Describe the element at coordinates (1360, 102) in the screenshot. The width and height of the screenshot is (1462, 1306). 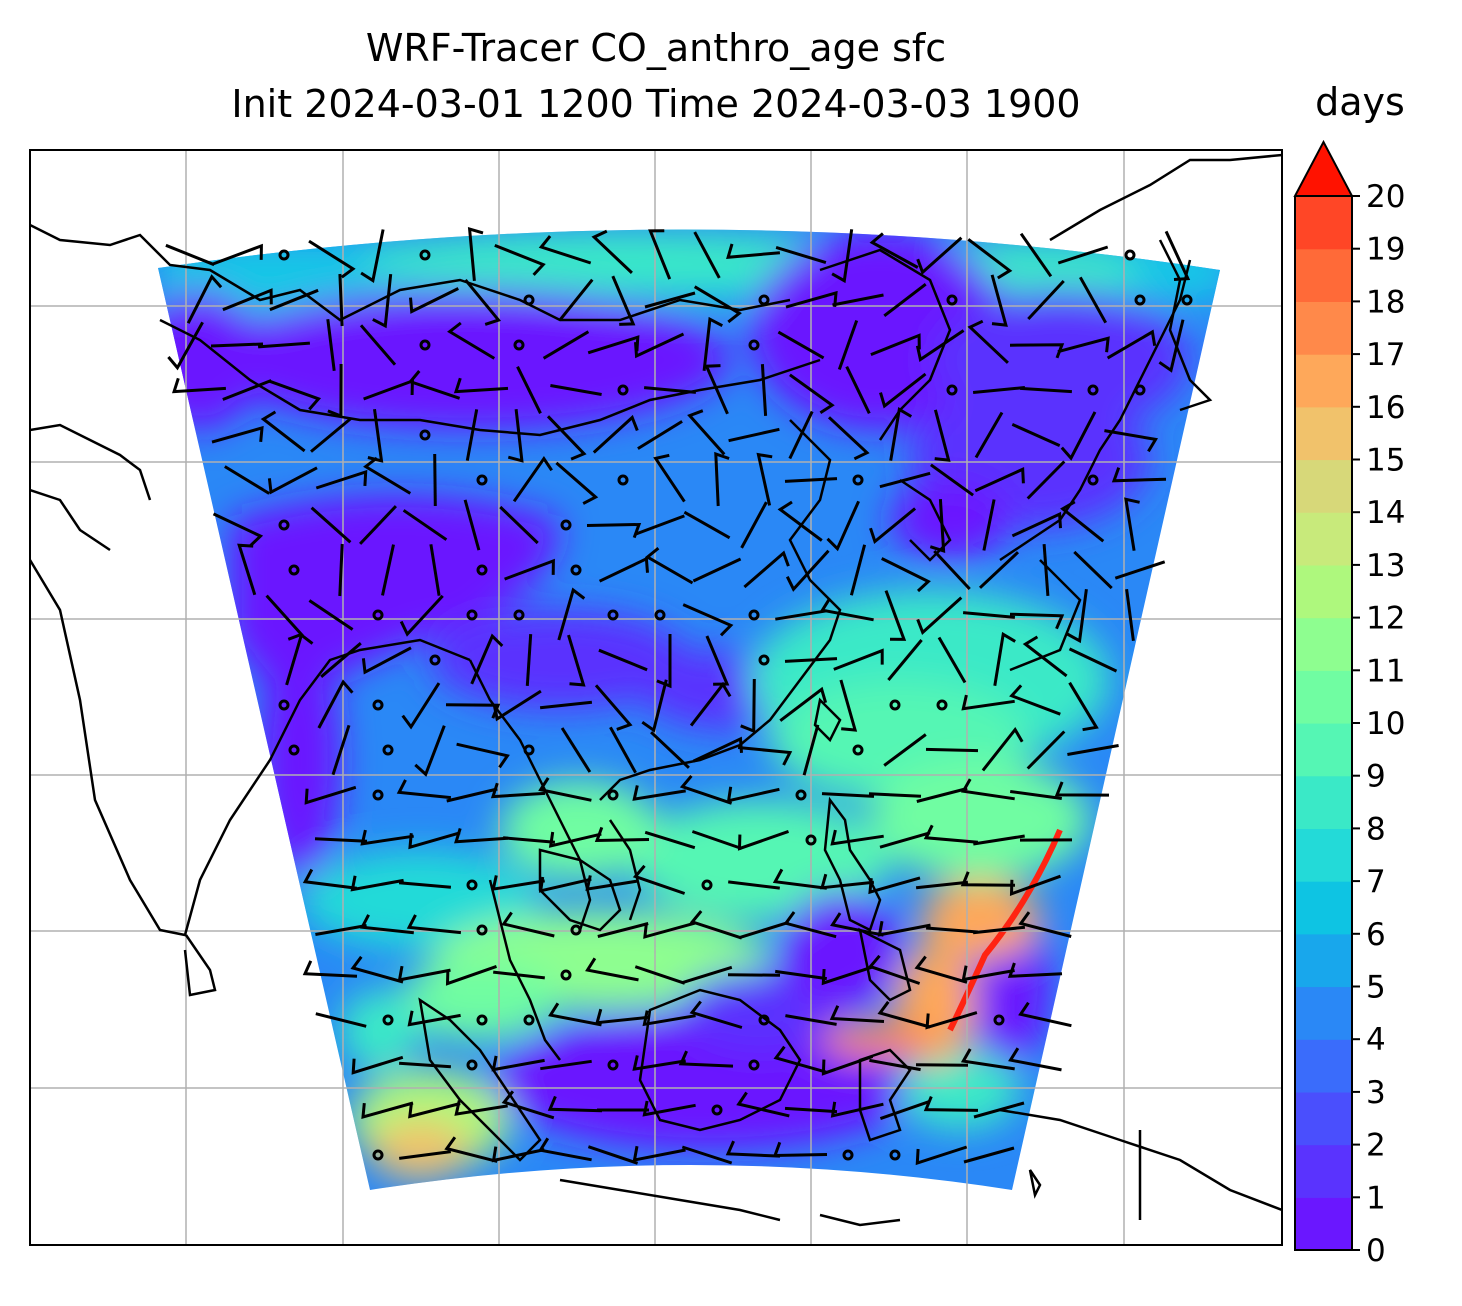
I see `colorbar-label: days` at that location.